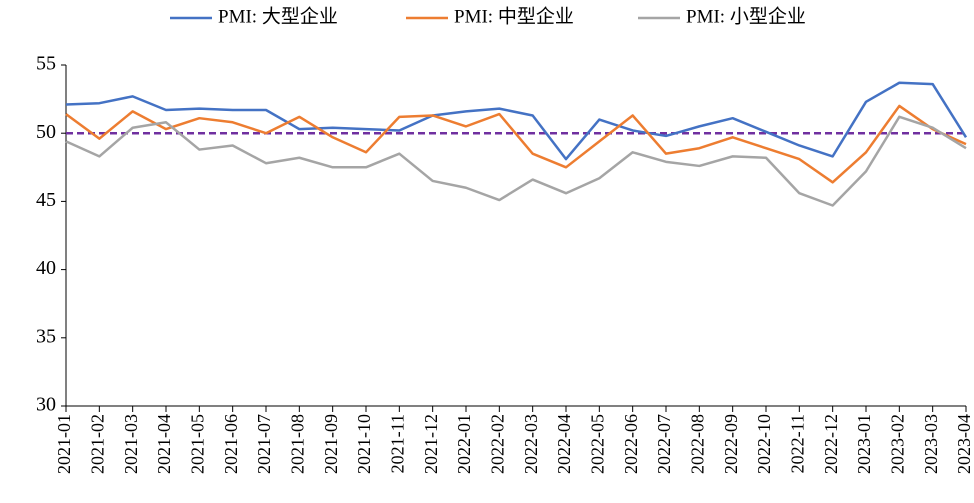 The width and height of the screenshot is (974, 503). Describe the element at coordinates (97, 444) in the screenshot. I see `x-tick-label: 2021-02` at that location.